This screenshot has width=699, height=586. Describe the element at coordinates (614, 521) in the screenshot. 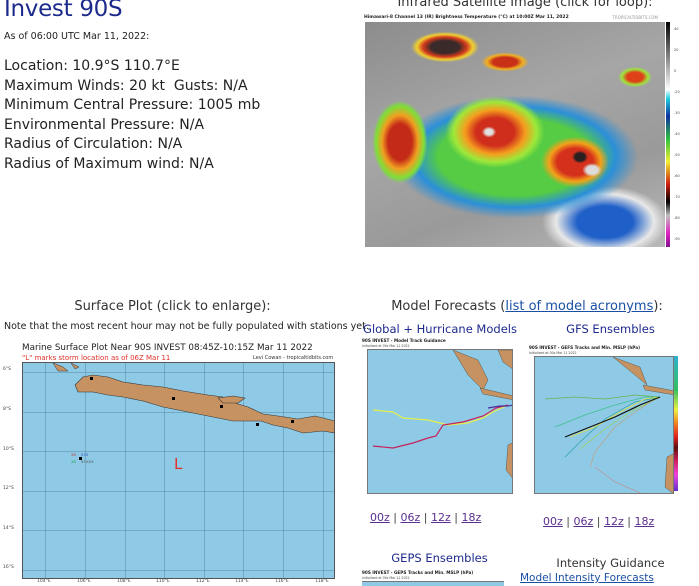

I see `gefs-run-12z: 12z` at that location.